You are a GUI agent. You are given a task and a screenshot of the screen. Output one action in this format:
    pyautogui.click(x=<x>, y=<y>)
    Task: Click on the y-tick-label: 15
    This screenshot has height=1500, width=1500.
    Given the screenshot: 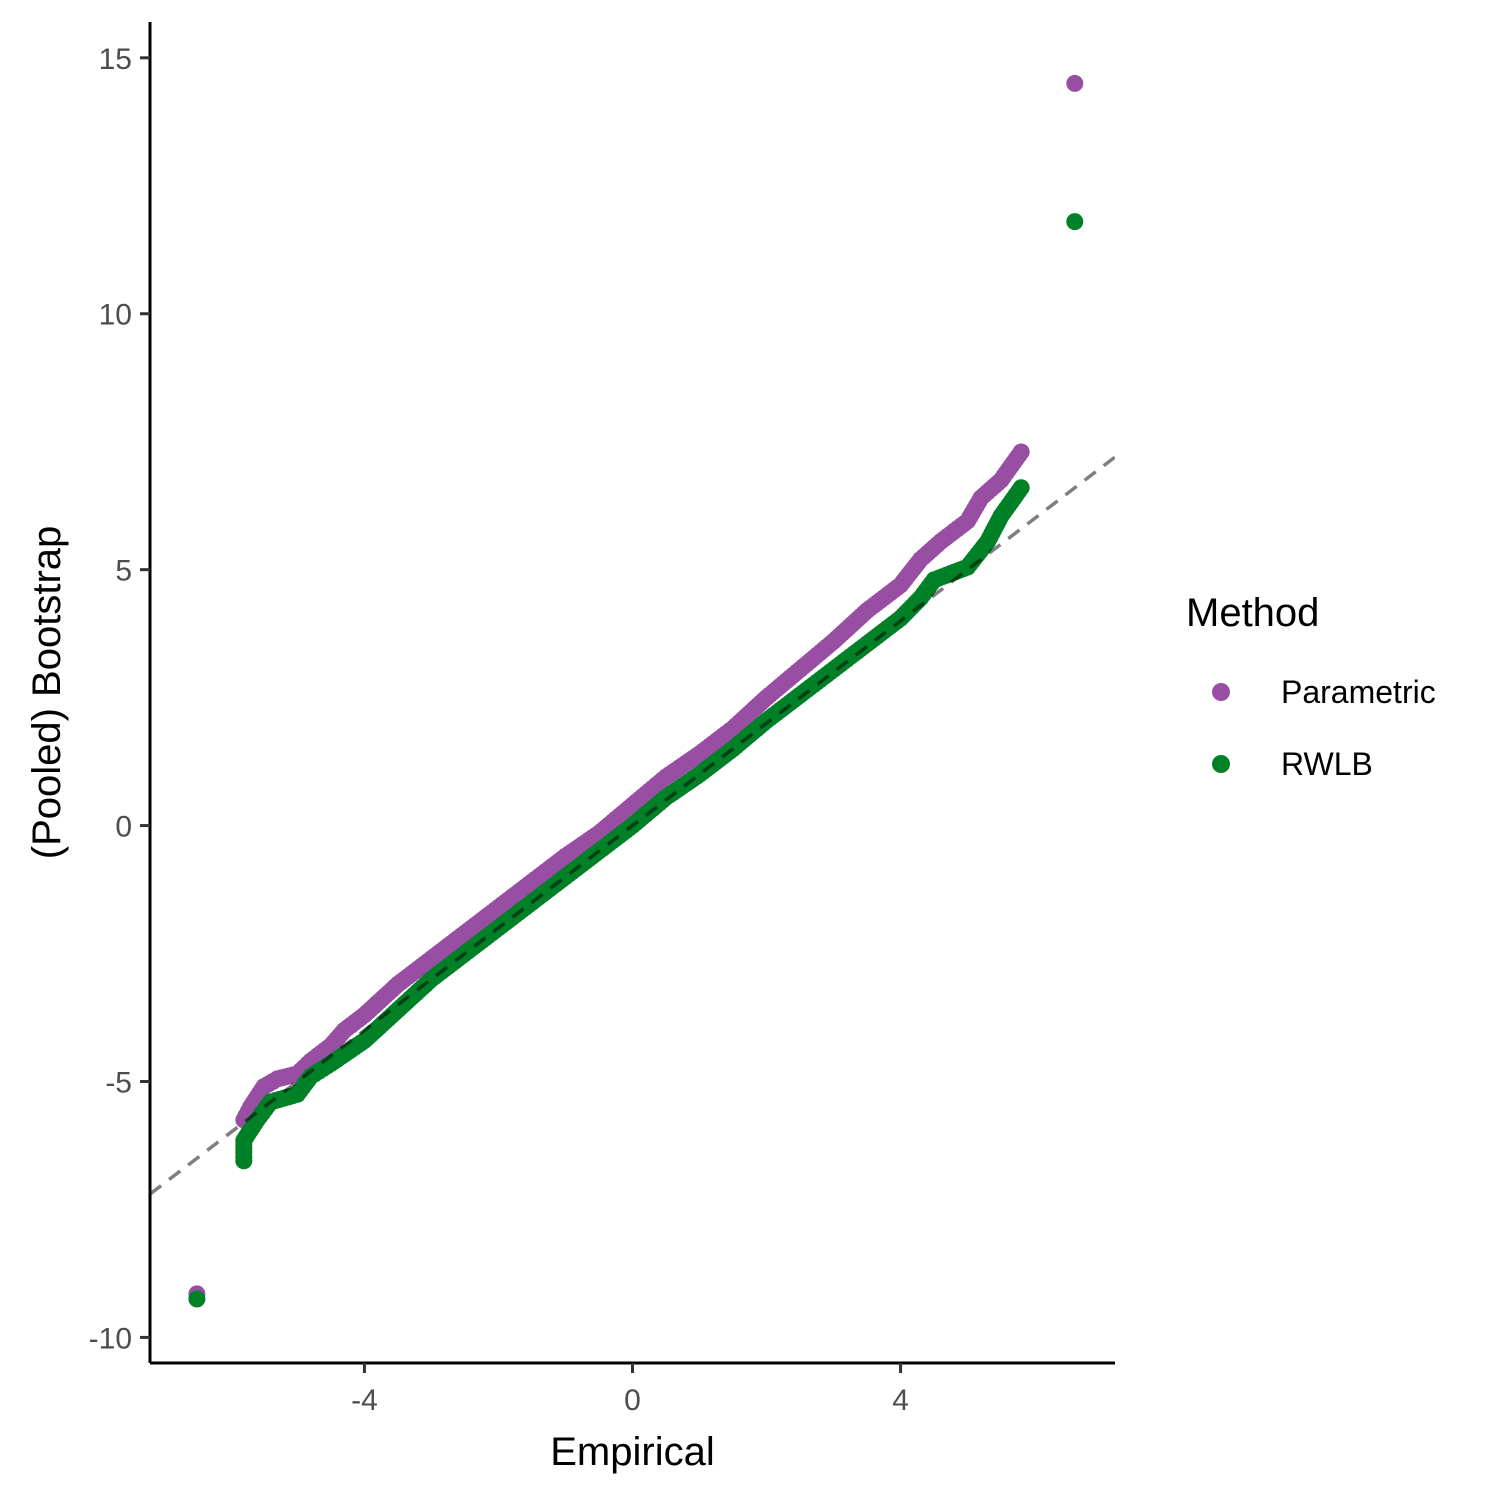 What is the action you would take?
    pyautogui.click(x=115, y=59)
    